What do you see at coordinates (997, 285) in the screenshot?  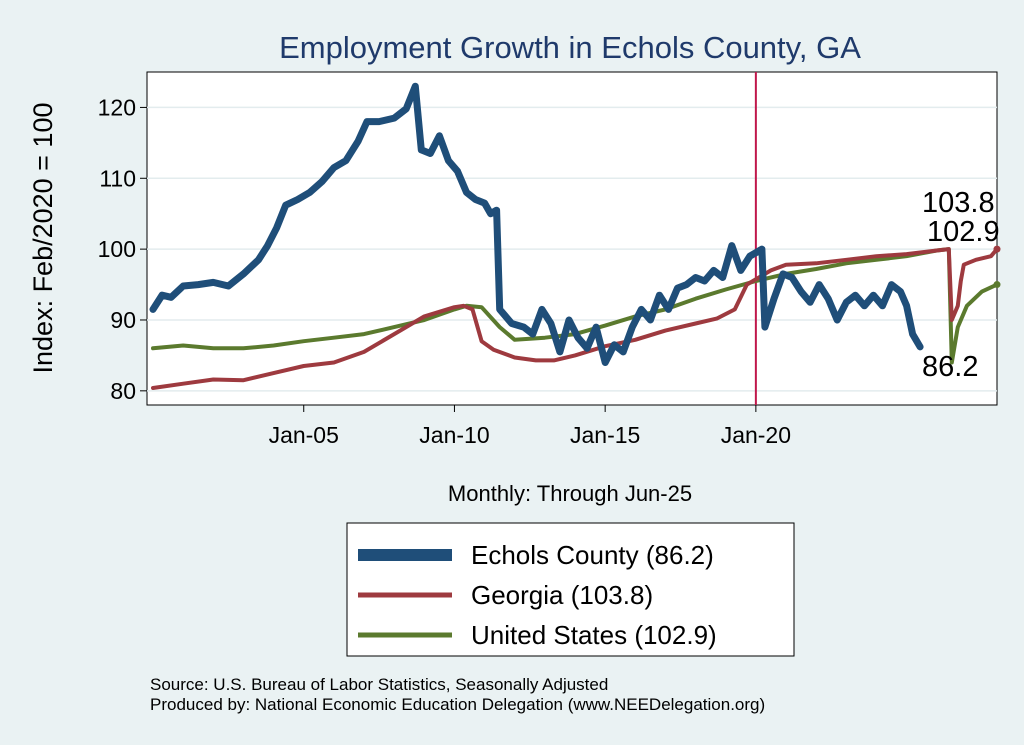 I see `end-marker-united-states` at bounding box center [997, 285].